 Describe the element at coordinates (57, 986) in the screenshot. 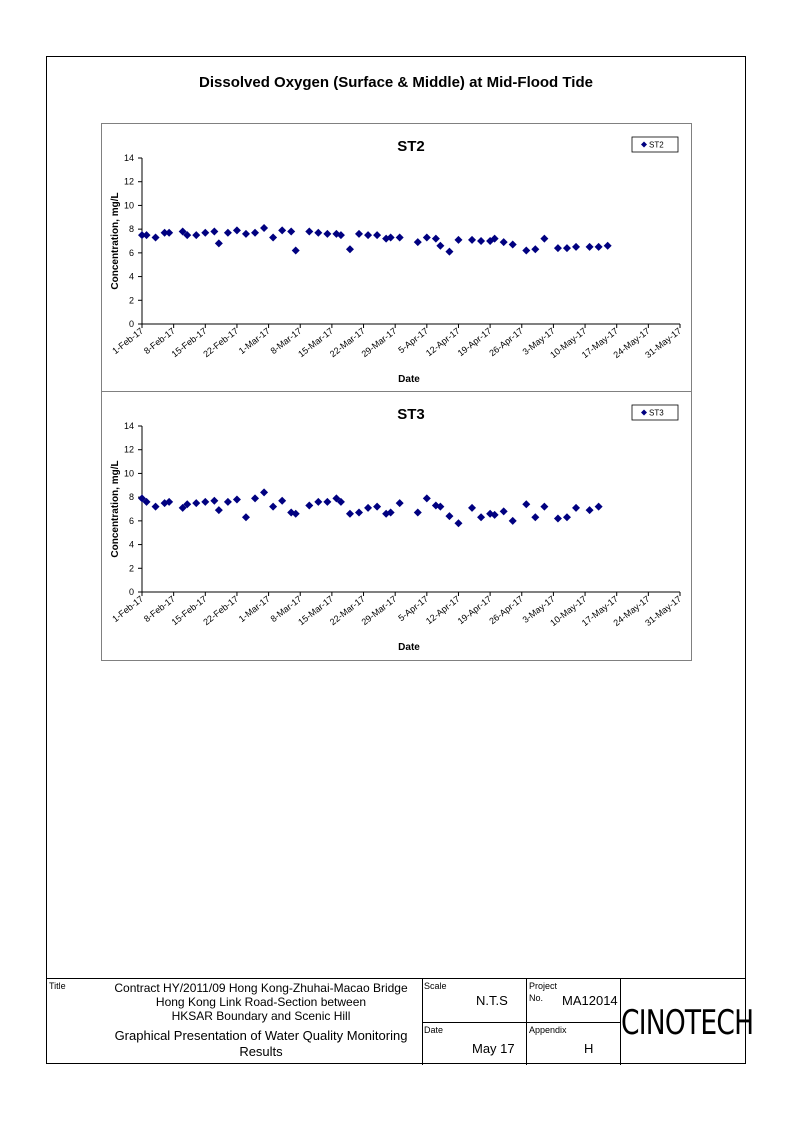

I see `title-label: Title` at that location.